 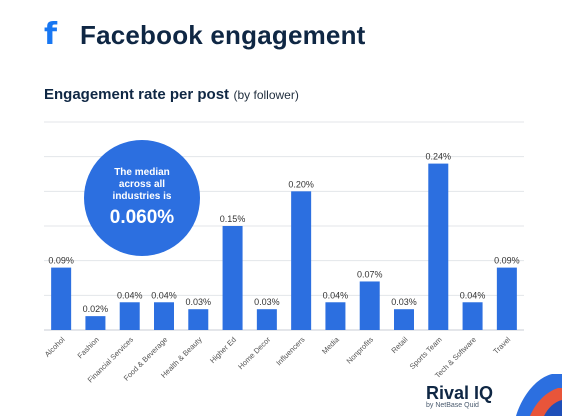 I want to click on bar-higher-ed, so click(x=232, y=278).